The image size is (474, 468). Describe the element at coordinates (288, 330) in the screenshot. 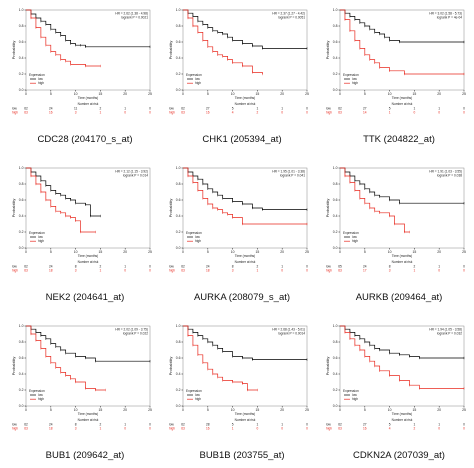

I see `hr-text: HR = 2.68 (1.43 - 5.01)` at that location.